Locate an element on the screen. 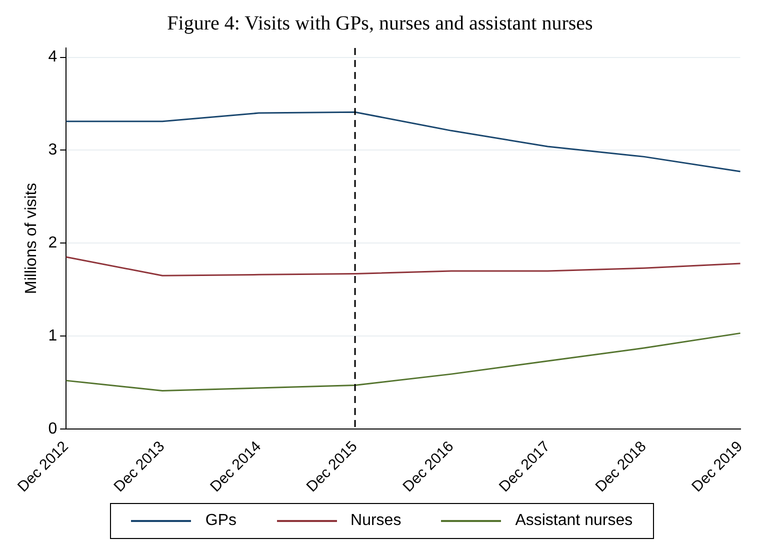  y-axis-title: Millions of visits is located at coordinates (31, 238).